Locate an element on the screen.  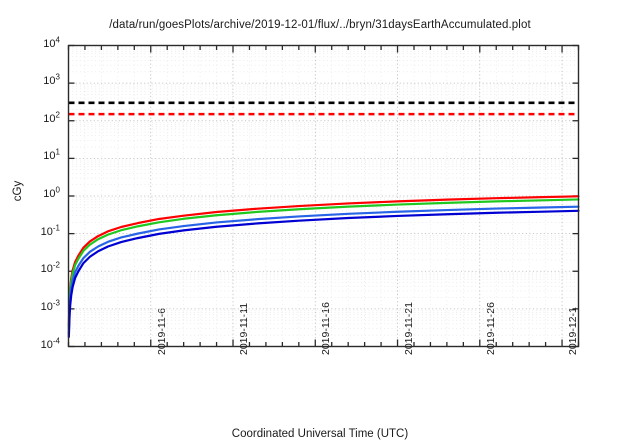
x-axis-label: Coordinated Universal Time (UTC) is located at coordinates (320, 434).